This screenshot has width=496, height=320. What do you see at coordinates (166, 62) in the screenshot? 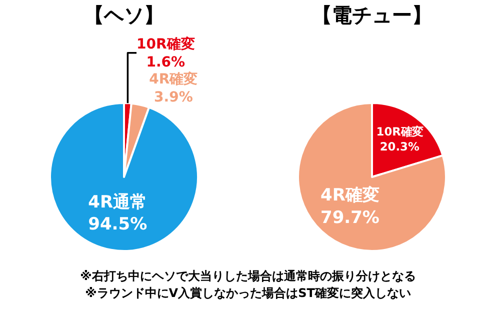
I see `data-label: 1.6%` at bounding box center [166, 62].